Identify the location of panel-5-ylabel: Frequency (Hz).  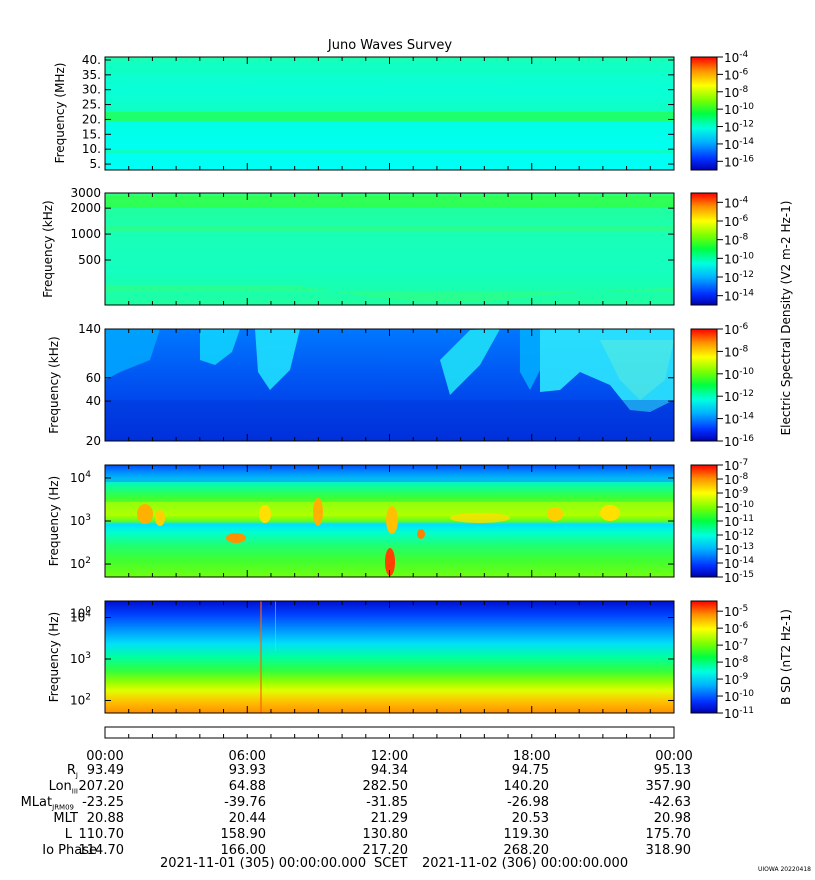
(54, 657).